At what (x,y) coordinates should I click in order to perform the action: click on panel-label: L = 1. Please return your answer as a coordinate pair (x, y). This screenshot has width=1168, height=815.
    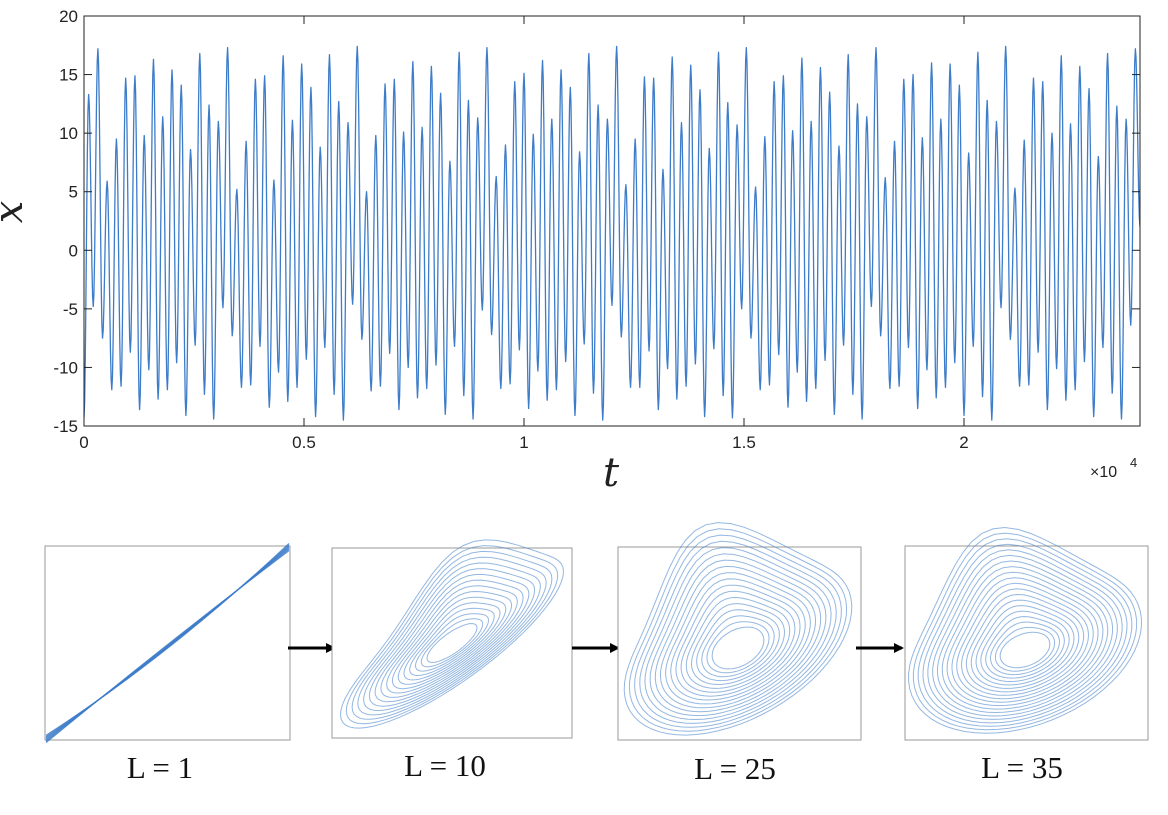
    Looking at the image, I should click on (160, 767).